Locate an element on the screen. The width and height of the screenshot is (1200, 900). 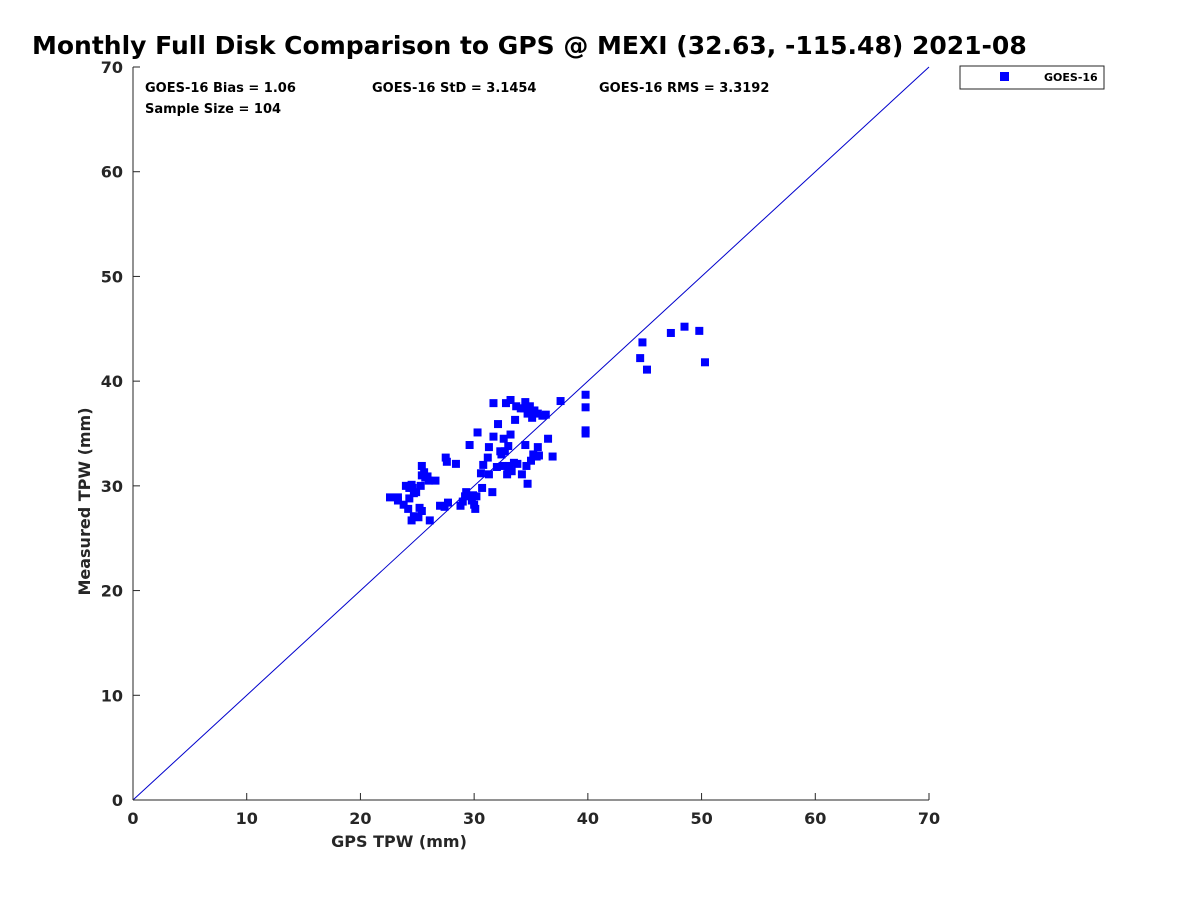
y-tick-label: 70 is located at coordinates (112, 67).